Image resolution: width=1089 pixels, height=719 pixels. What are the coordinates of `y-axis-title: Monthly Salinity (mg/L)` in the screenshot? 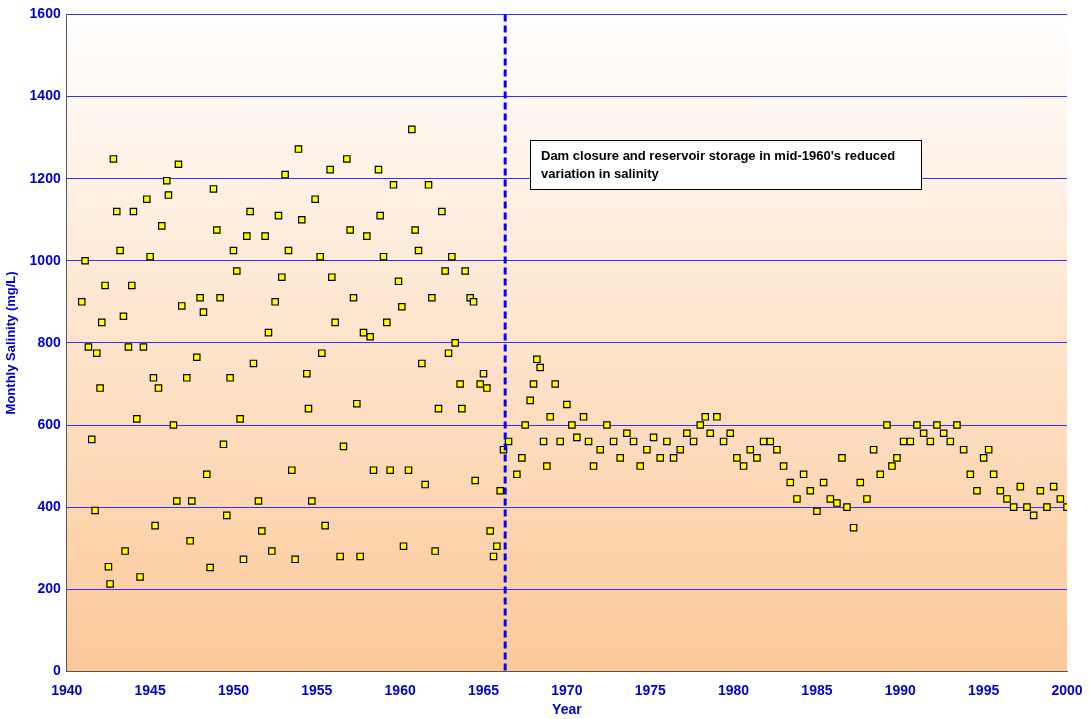 It's located at (11, 343).